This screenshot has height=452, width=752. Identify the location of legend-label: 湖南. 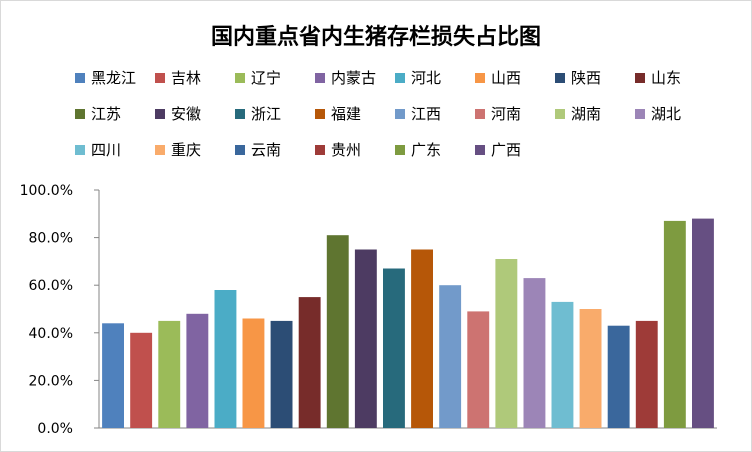
(586, 114).